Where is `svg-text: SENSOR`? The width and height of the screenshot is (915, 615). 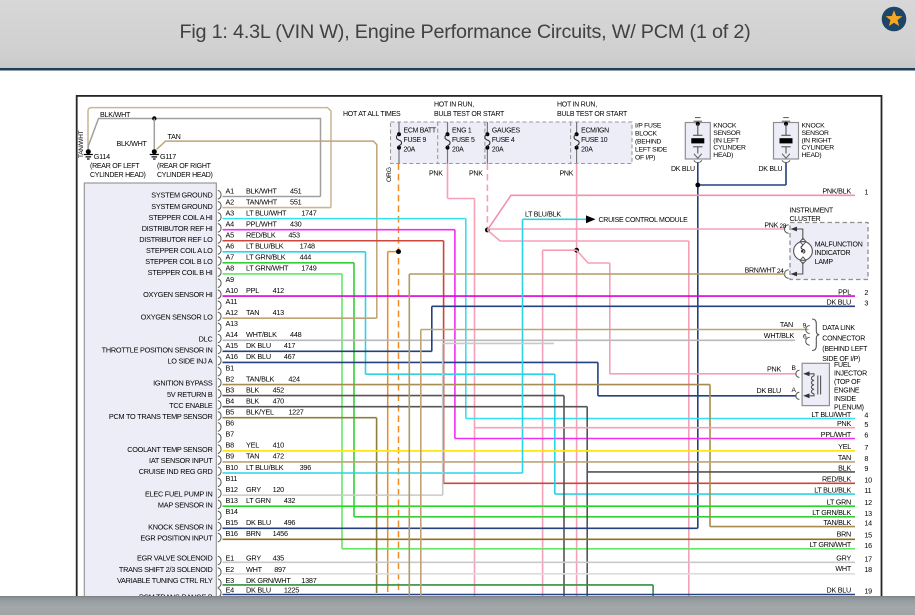 svg-text: SENSOR is located at coordinates (816, 133).